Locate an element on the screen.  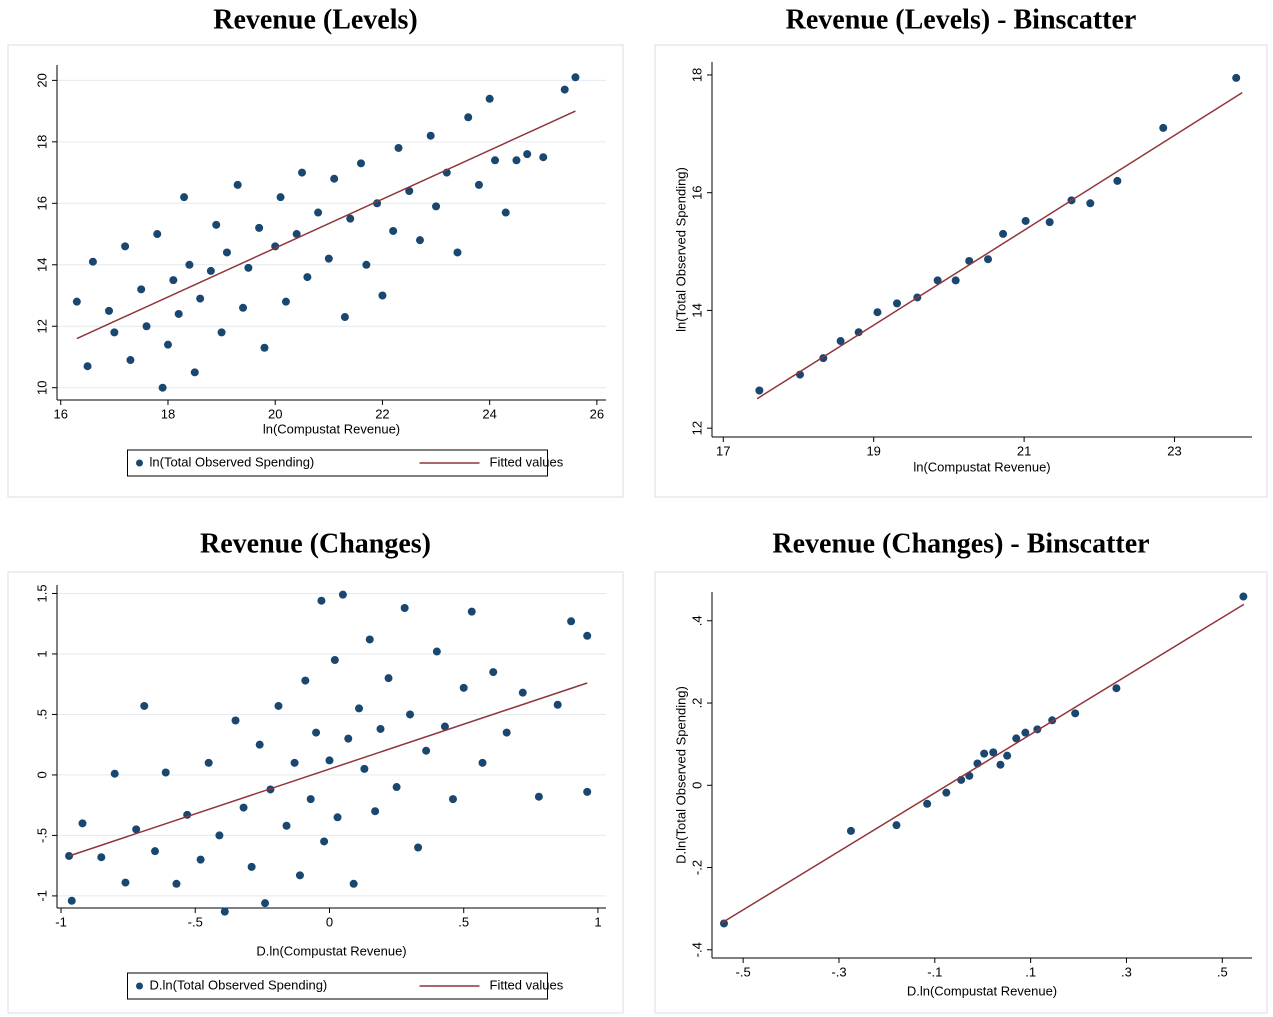
chart-title: Revenue (Levels) is located at coordinates (315, 19).